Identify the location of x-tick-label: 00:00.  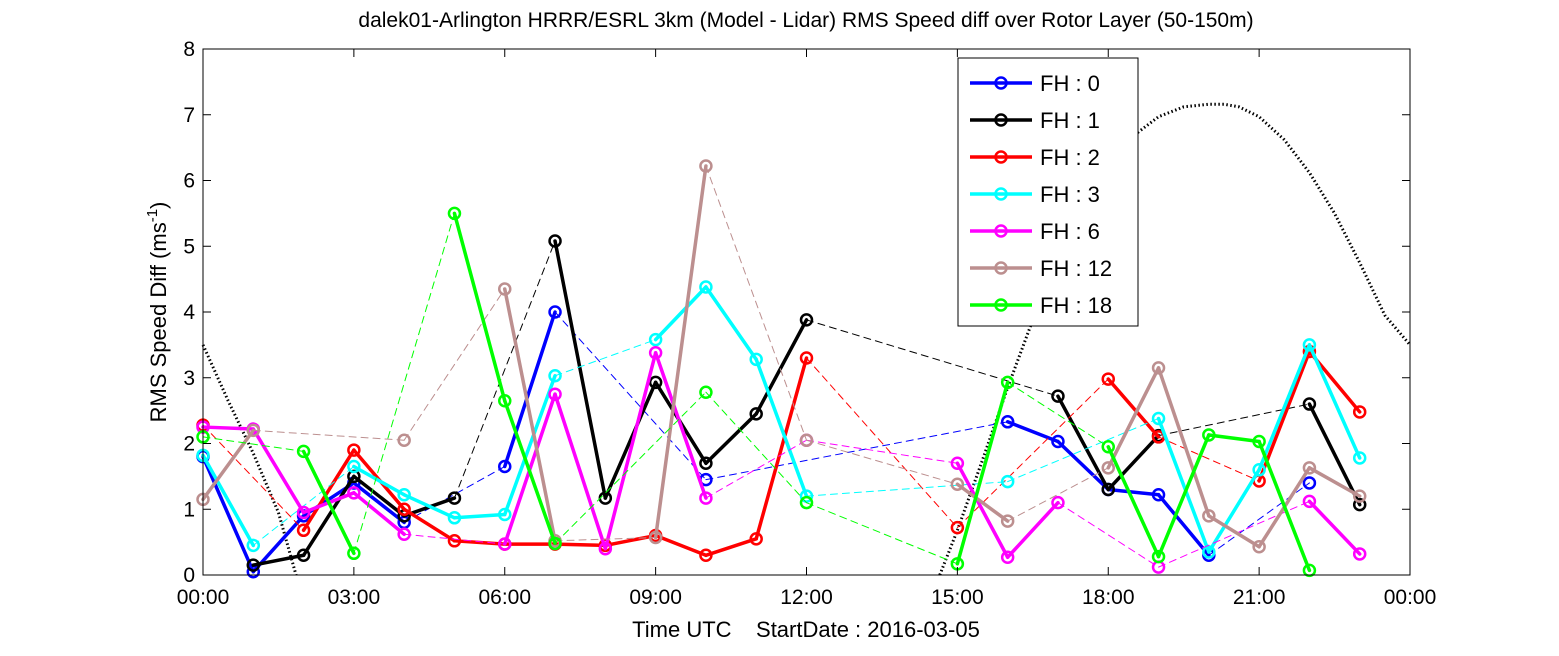
(203, 597).